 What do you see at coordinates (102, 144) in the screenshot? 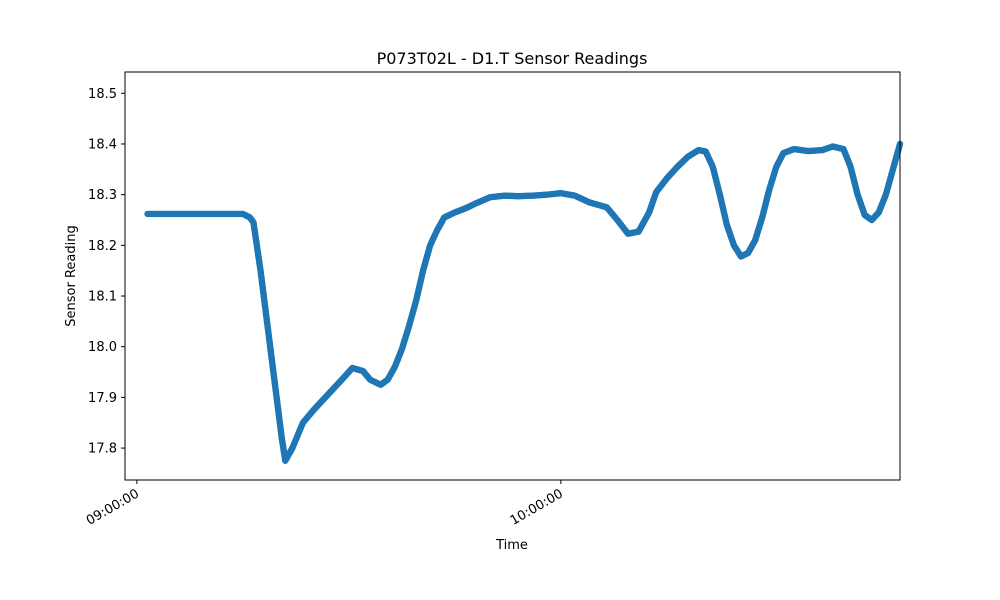
I see `y-tick-label: 18.4` at bounding box center [102, 144].